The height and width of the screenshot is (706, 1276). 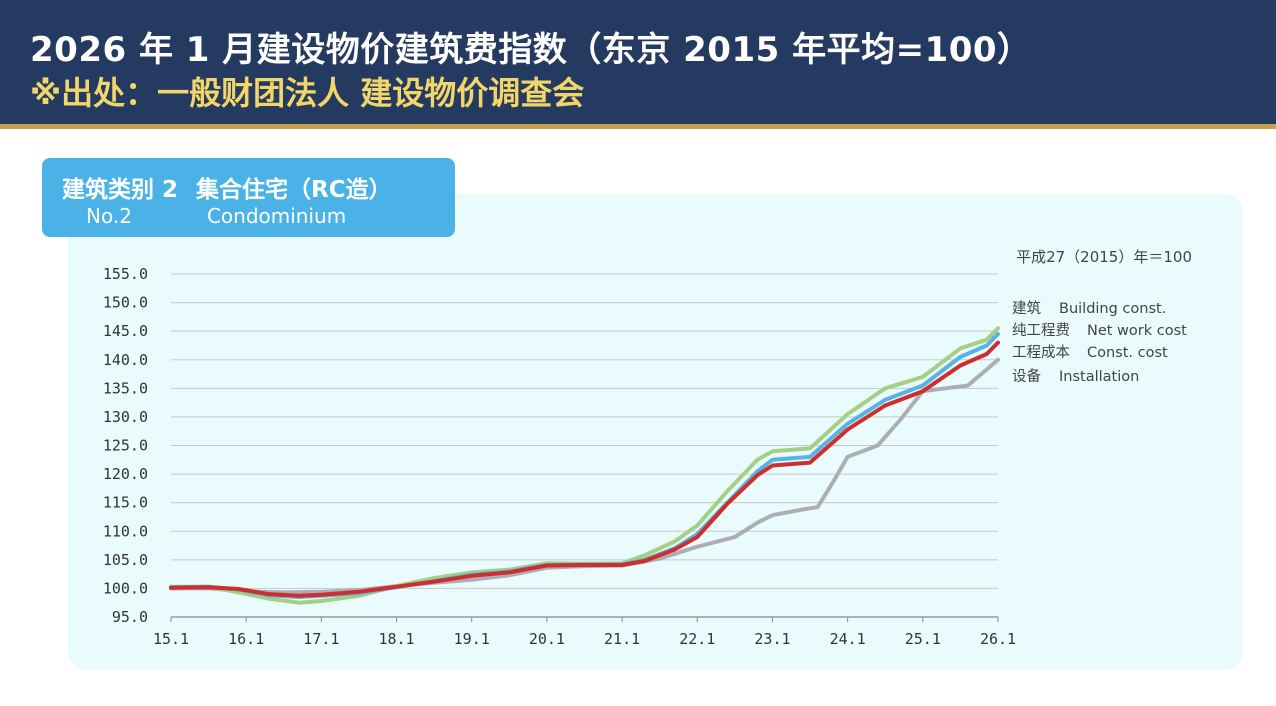 I want to click on y-tick-label: 125.0, so click(x=125, y=446).